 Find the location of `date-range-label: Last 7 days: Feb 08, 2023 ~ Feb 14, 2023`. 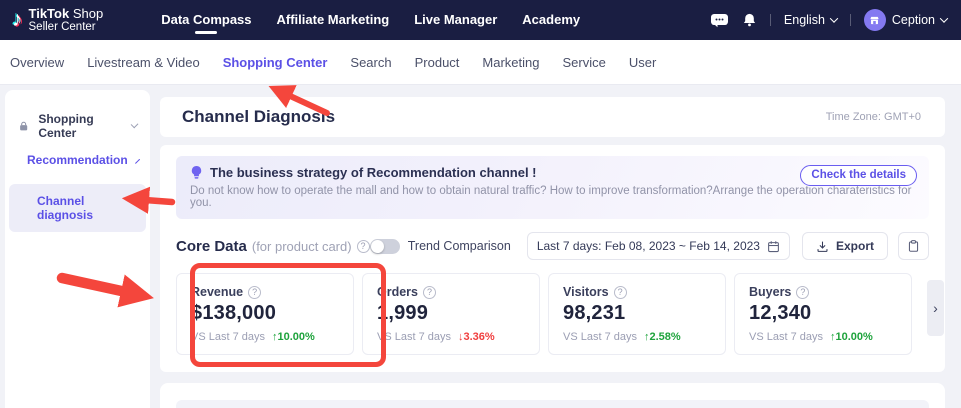

date-range-label: Last 7 days: Feb 08, 2023 ~ Feb 14, 2023 is located at coordinates (648, 246).